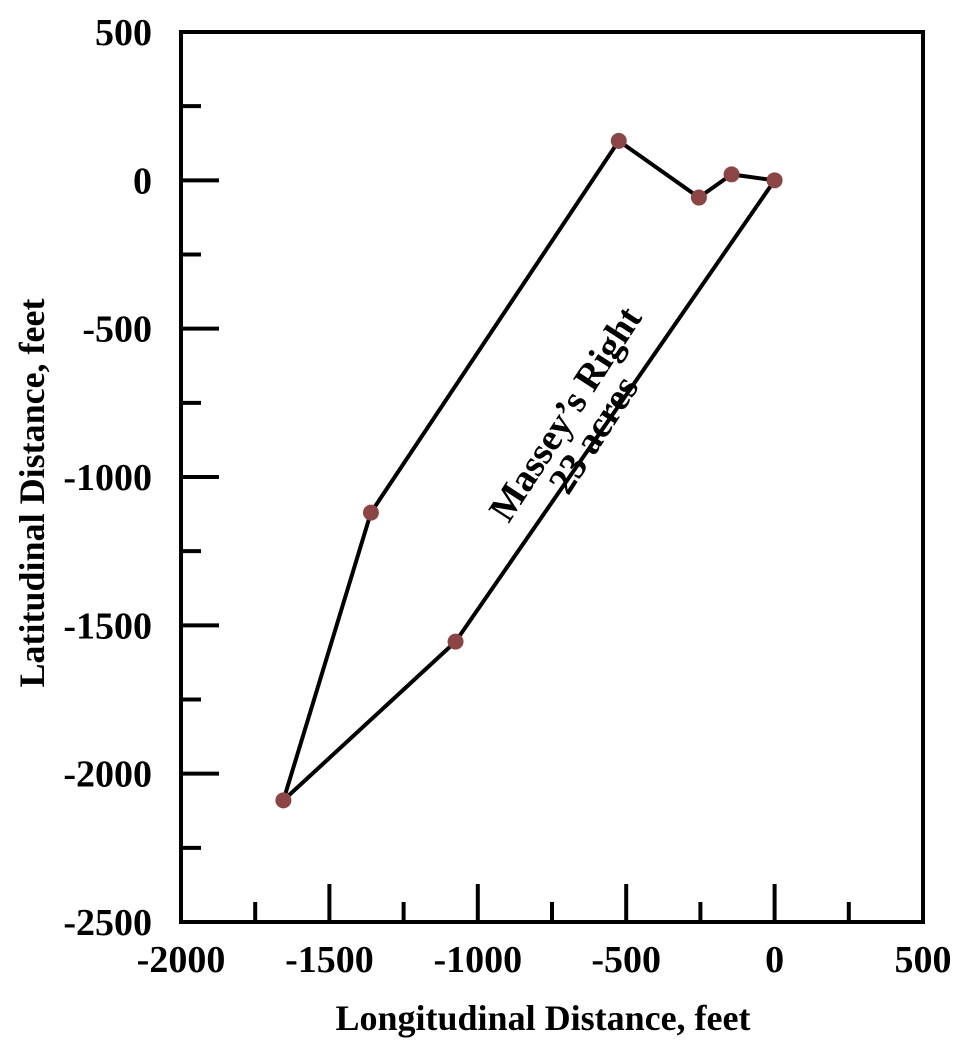  Describe the element at coordinates (107, 775) in the screenshot. I see `y-tick-label: -2000` at that location.